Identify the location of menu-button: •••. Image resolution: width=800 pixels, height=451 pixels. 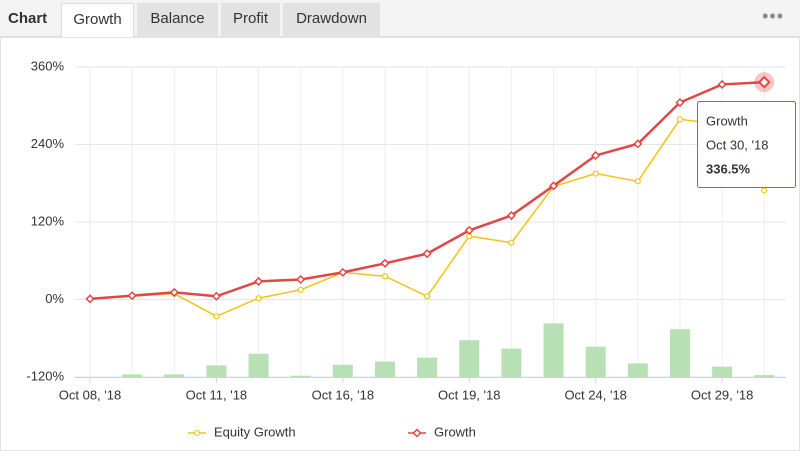
(773, 16).